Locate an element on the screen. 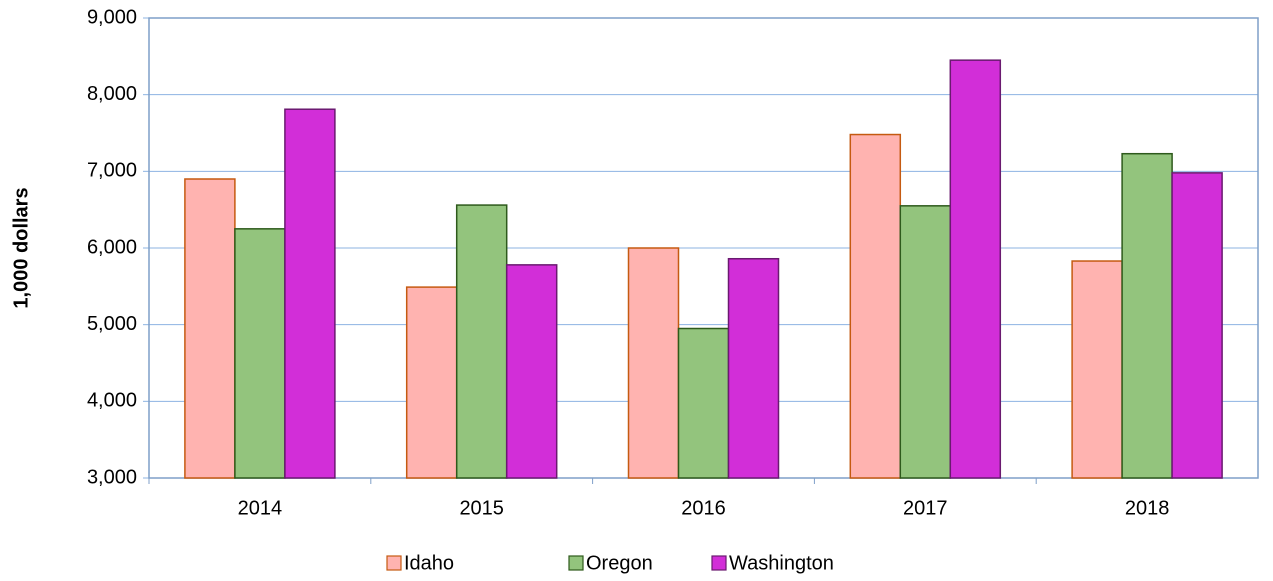 The width and height of the screenshot is (1273, 581). legend-label: Washington is located at coordinates (781, 563).